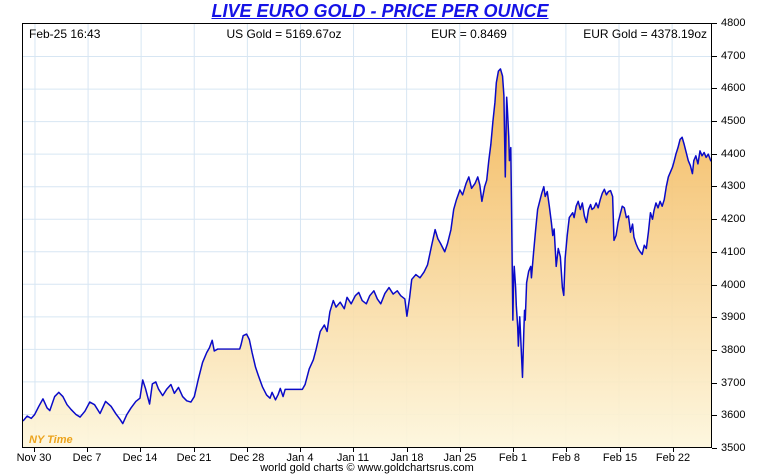  I want to click on x-axis-tick-label: Feb 1, so click(513, 458).